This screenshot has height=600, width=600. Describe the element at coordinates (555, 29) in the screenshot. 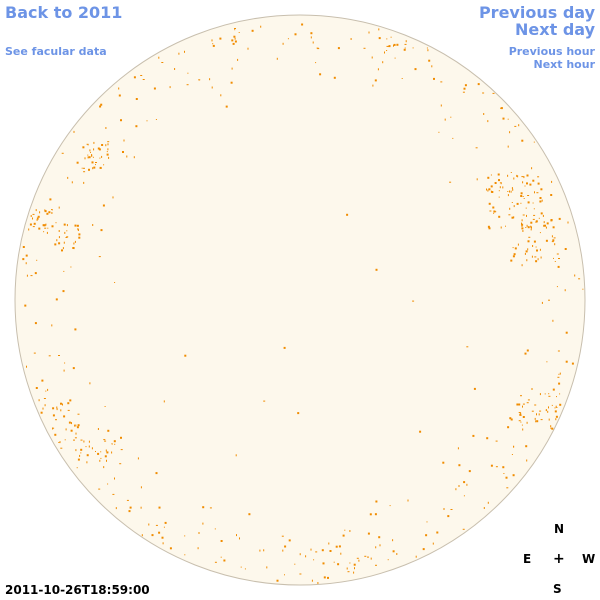

I see `next-day-link: Next day` at that location.